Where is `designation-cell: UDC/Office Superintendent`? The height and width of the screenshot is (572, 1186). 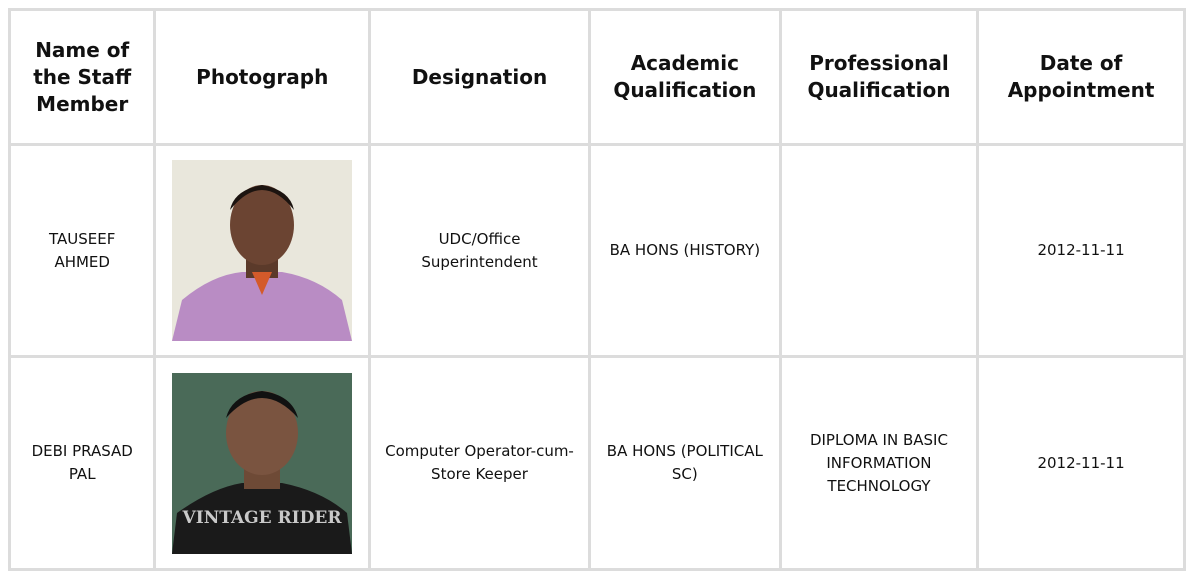 designation-cell: UDC/Office Superintendent is located at coordinates (479, 250).